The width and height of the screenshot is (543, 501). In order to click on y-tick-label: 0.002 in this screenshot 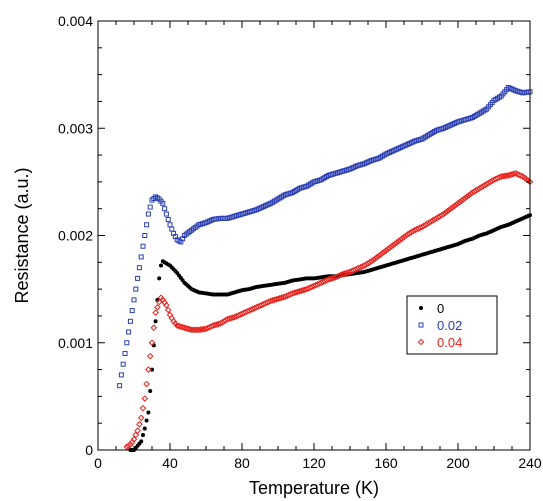, I will do `click(75, 236)`.